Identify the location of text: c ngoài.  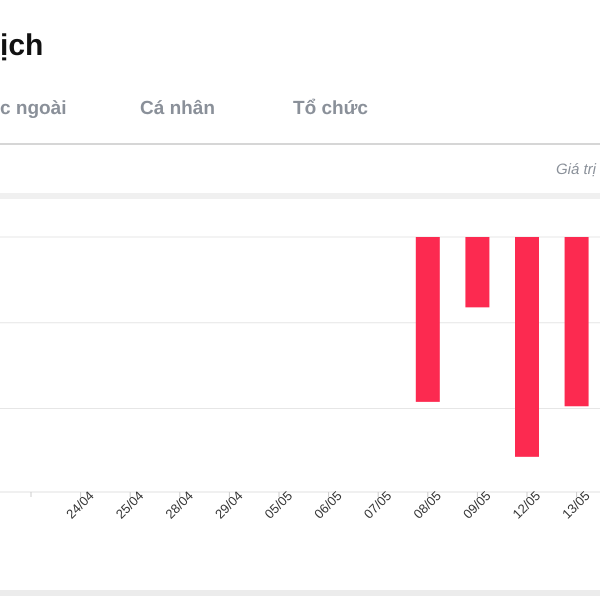
(33, 108).